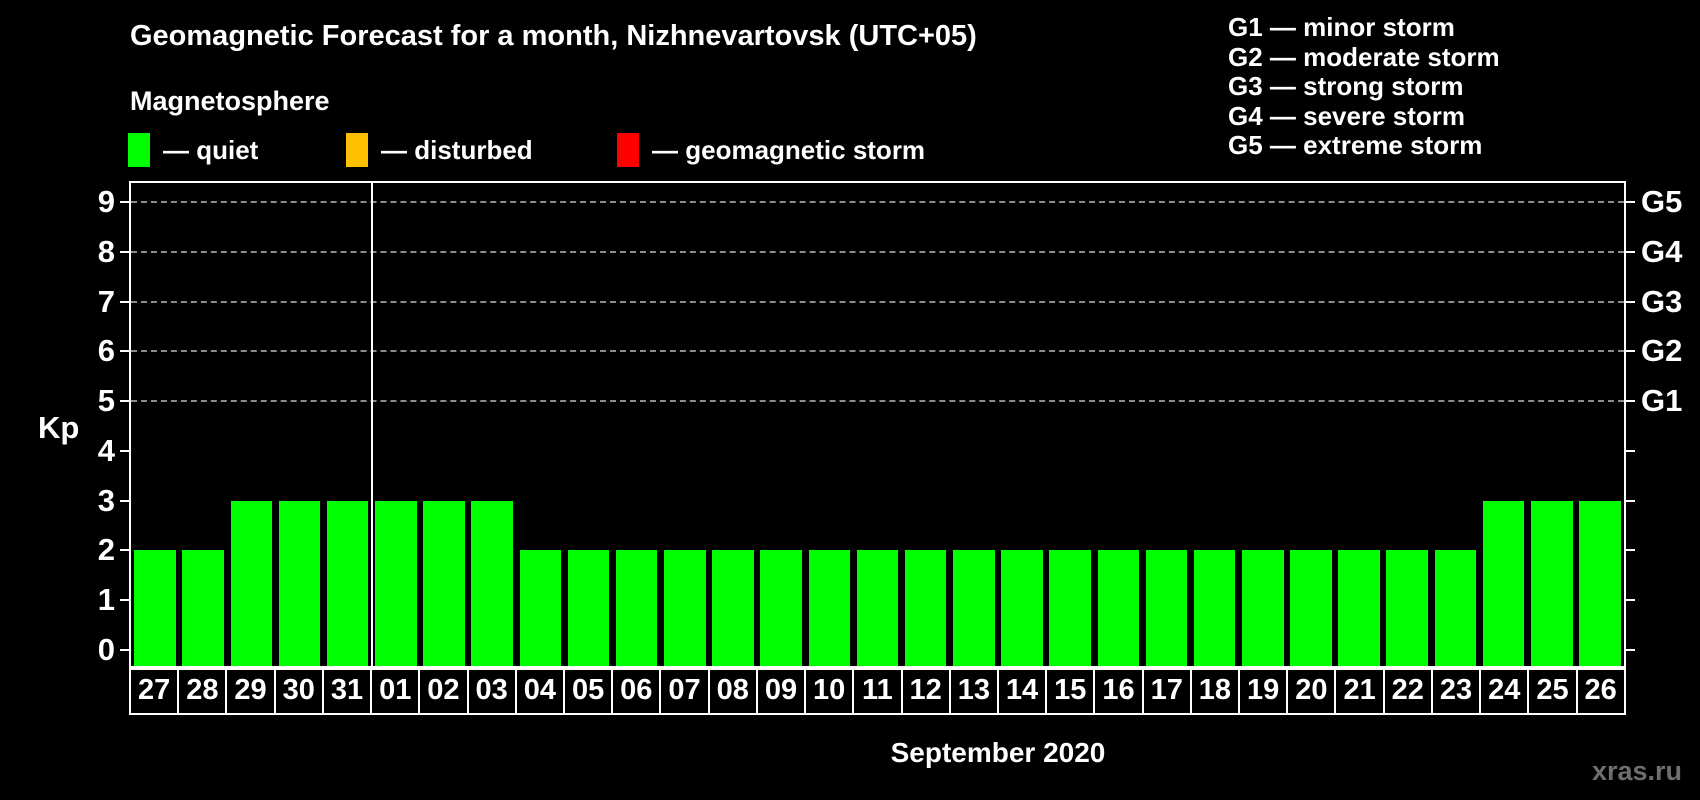 The image size is (1700, 800). Describe the element at coordinates (1023, 690) in the screenshot. I see `x-date-cell-14: 14` at that location.